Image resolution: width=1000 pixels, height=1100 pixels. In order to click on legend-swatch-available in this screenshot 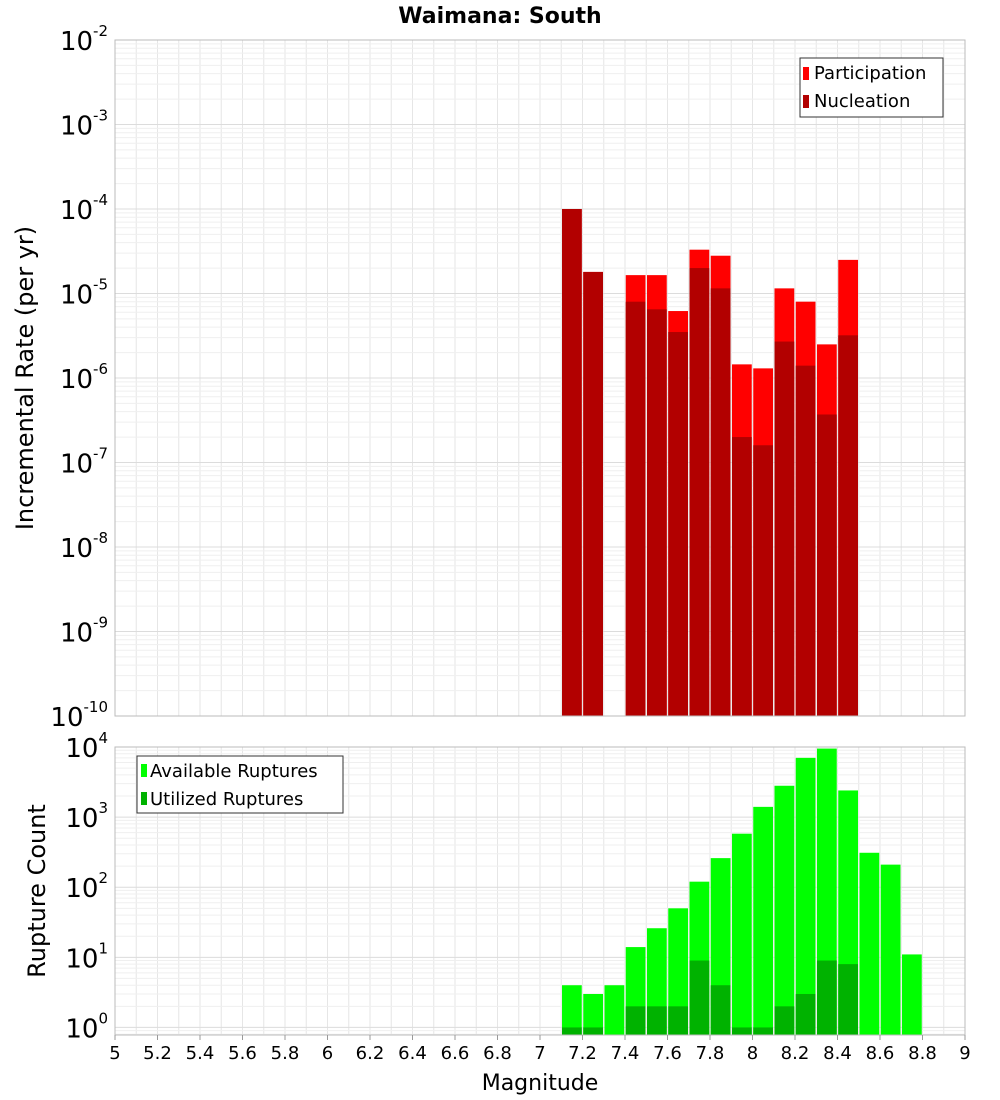, I will do `click(144, 770)`.